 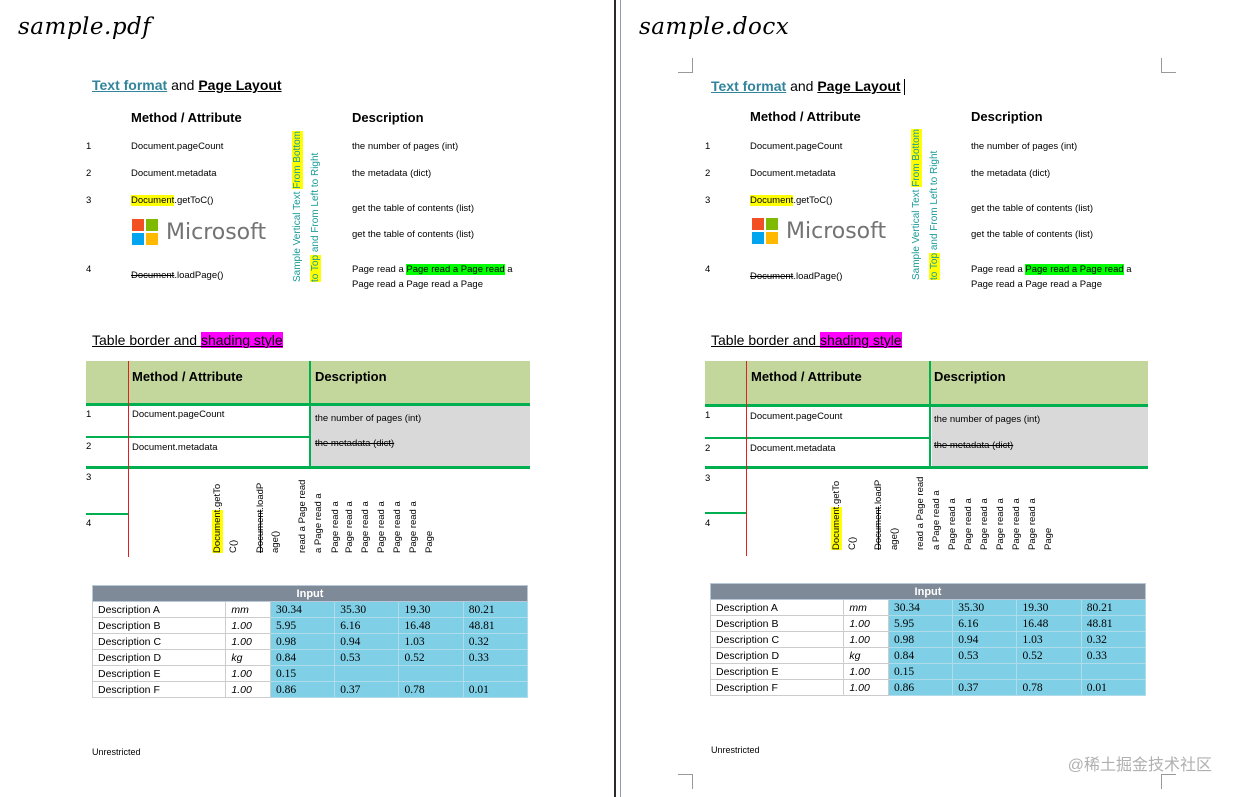 What do you see at coordinates (1074, 269) in the screenshot?
I see `desc-highlight: Page read a Page read` at bounding box center [1074, 269].